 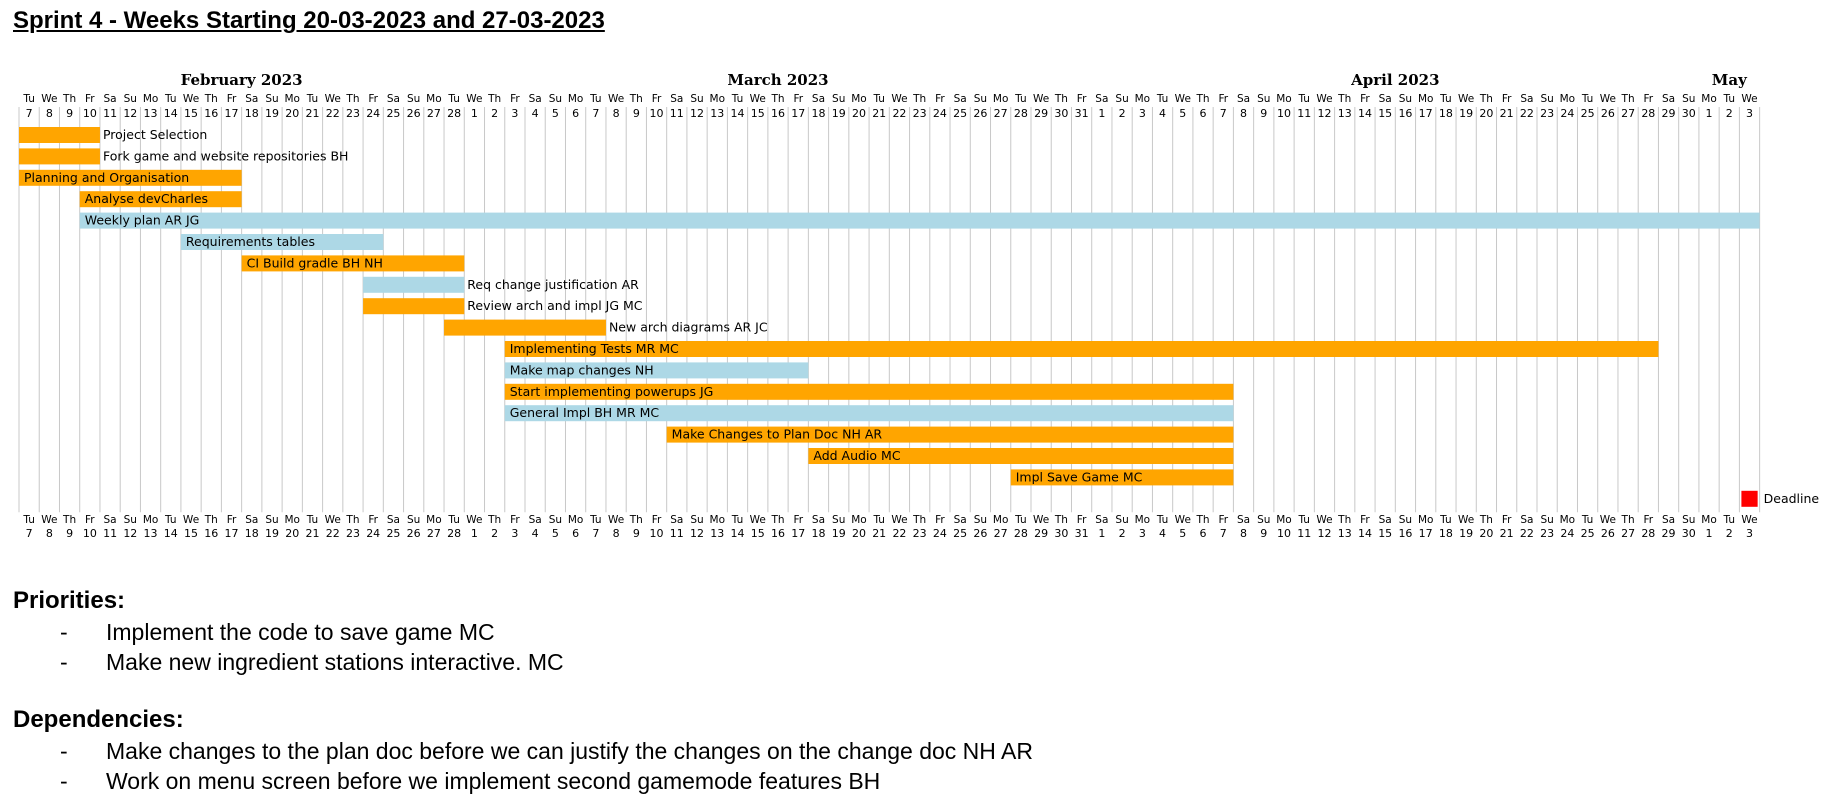 I want to click on day-name-label: Su, so click(x=555, y=520).